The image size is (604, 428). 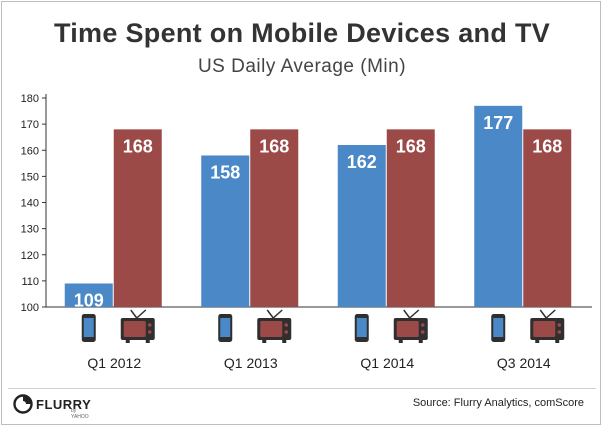 I want to click on category-label: Q1 2013, so click(x=251, y=363).